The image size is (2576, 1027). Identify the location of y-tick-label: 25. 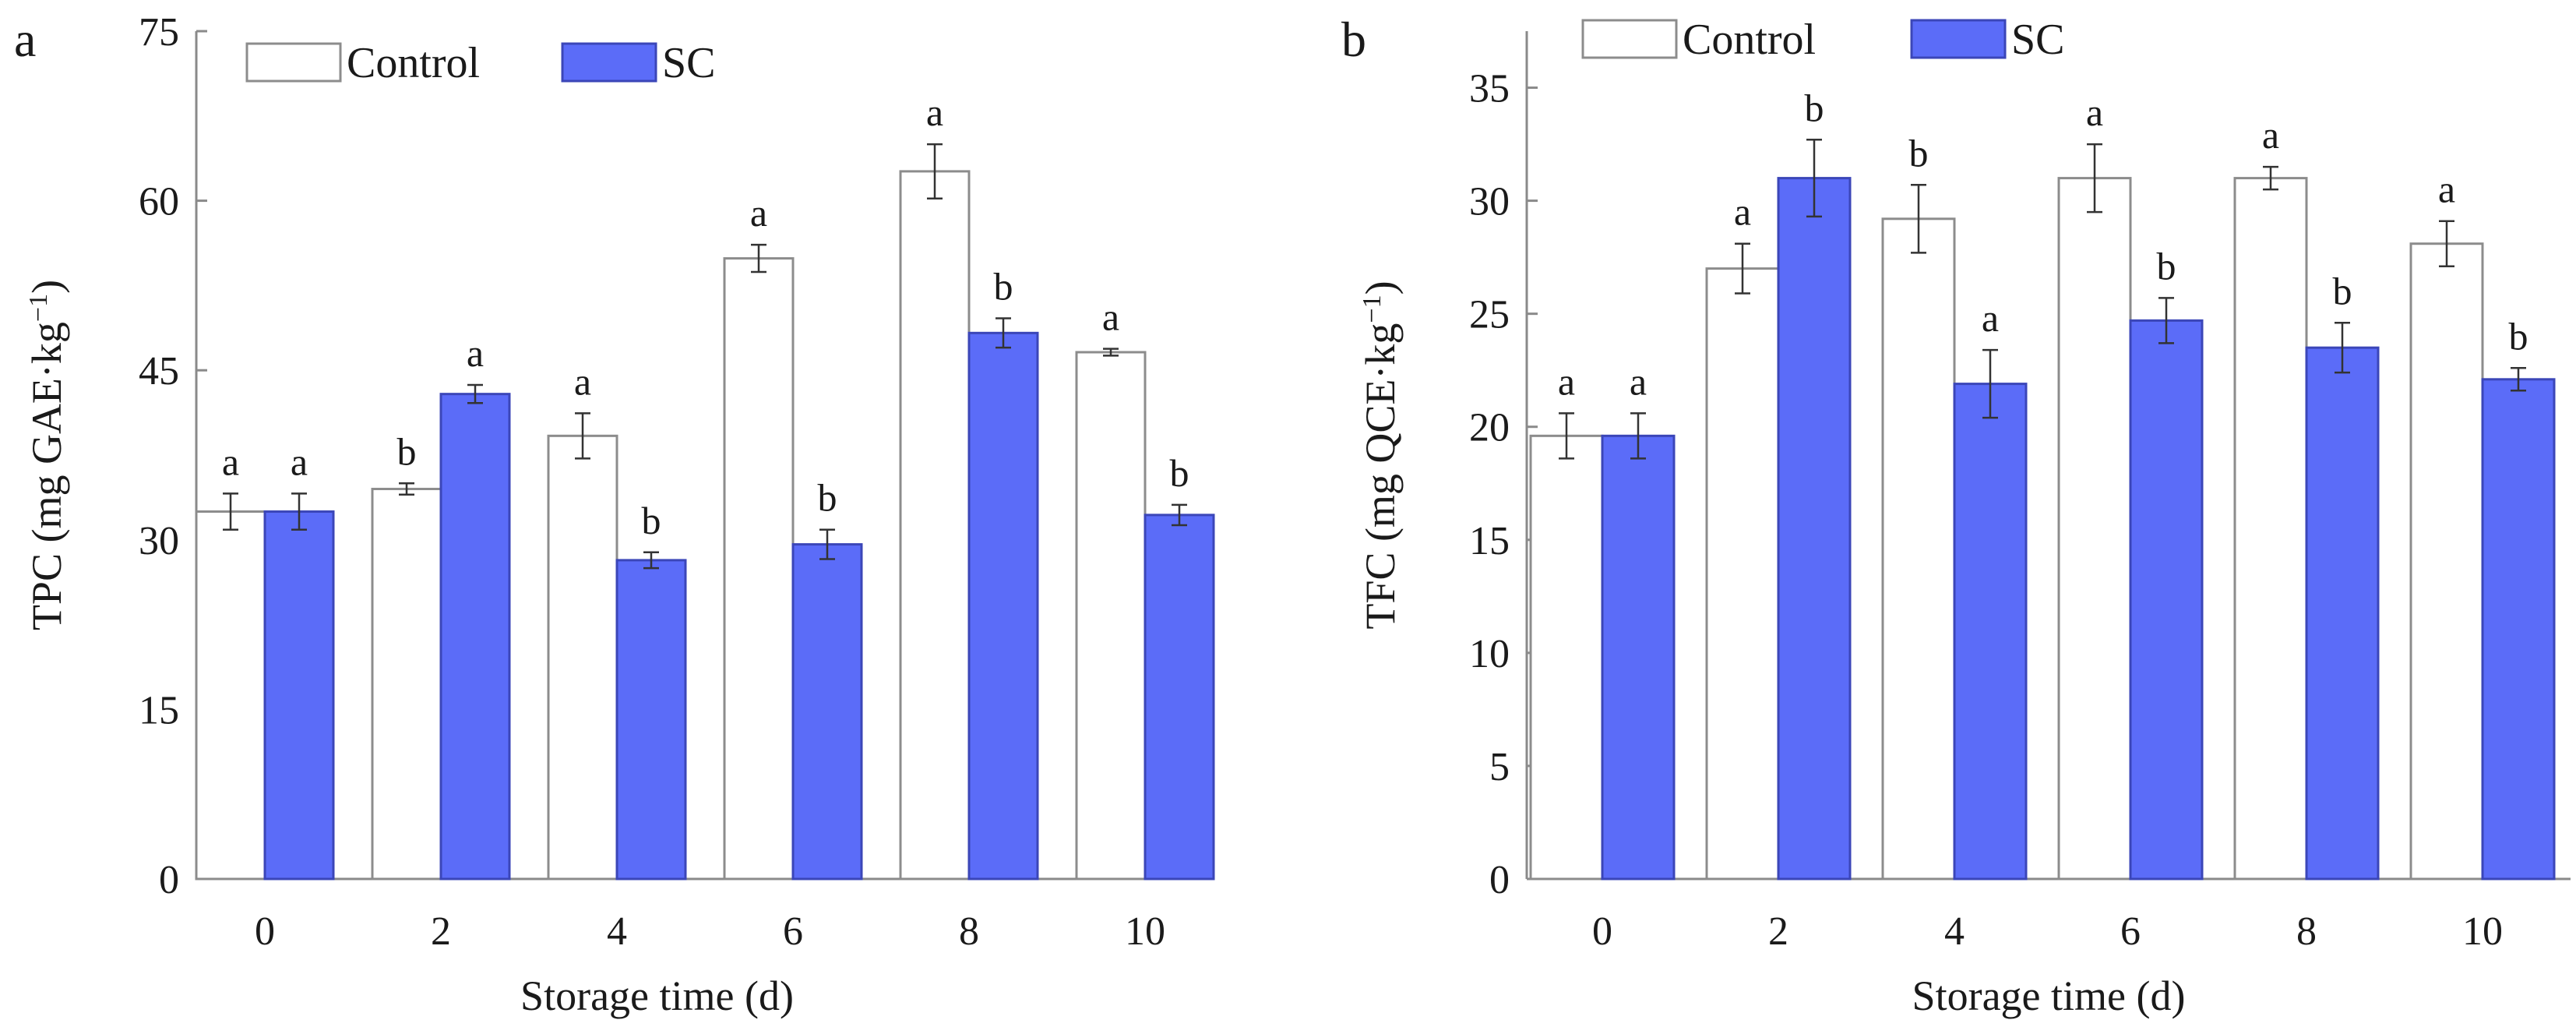
(1489, 315).